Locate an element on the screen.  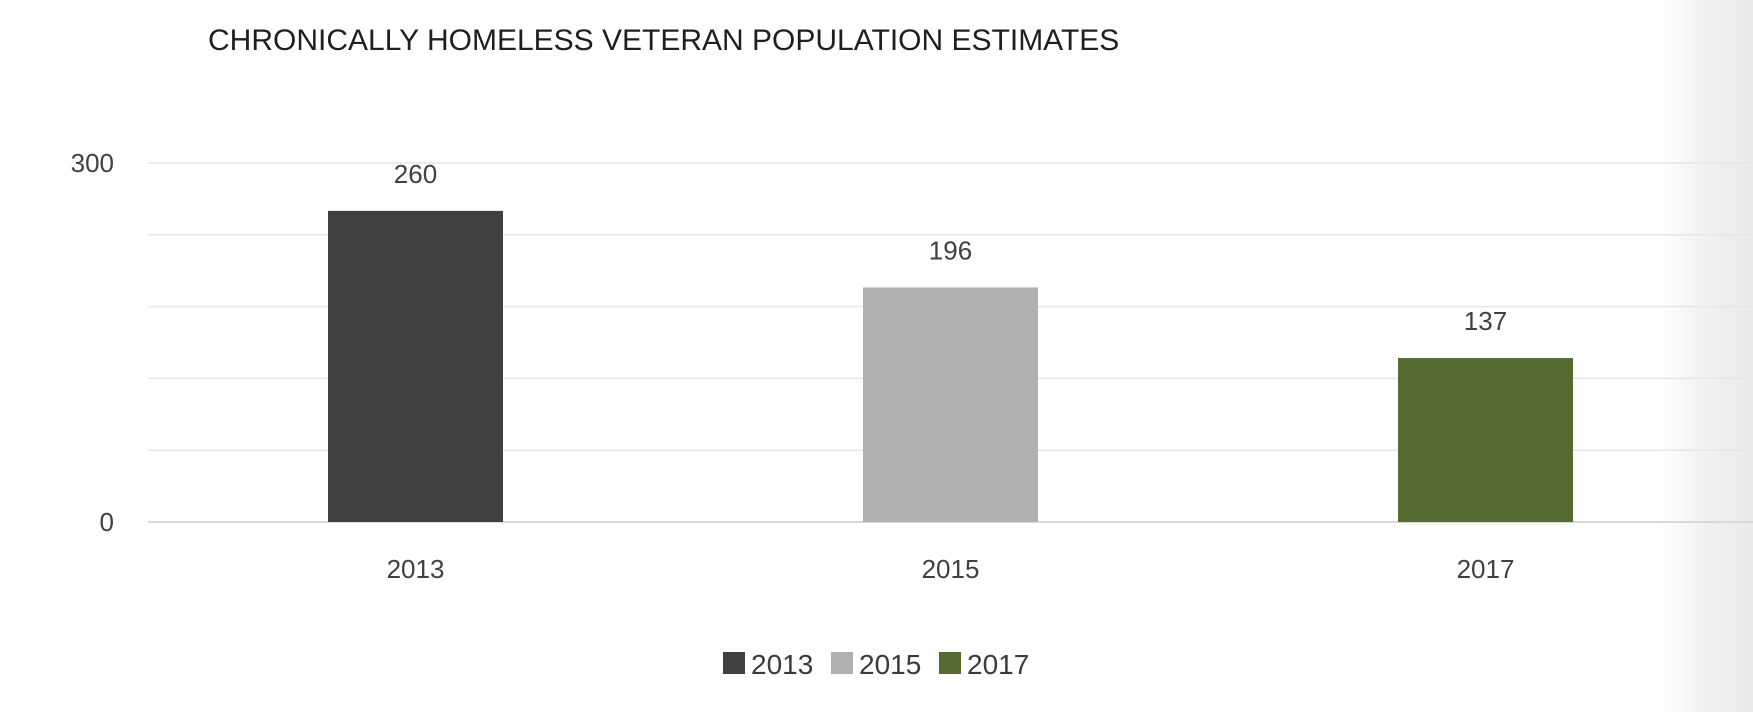
category-label-2015: 2015 is located at coordinates (951, 569).